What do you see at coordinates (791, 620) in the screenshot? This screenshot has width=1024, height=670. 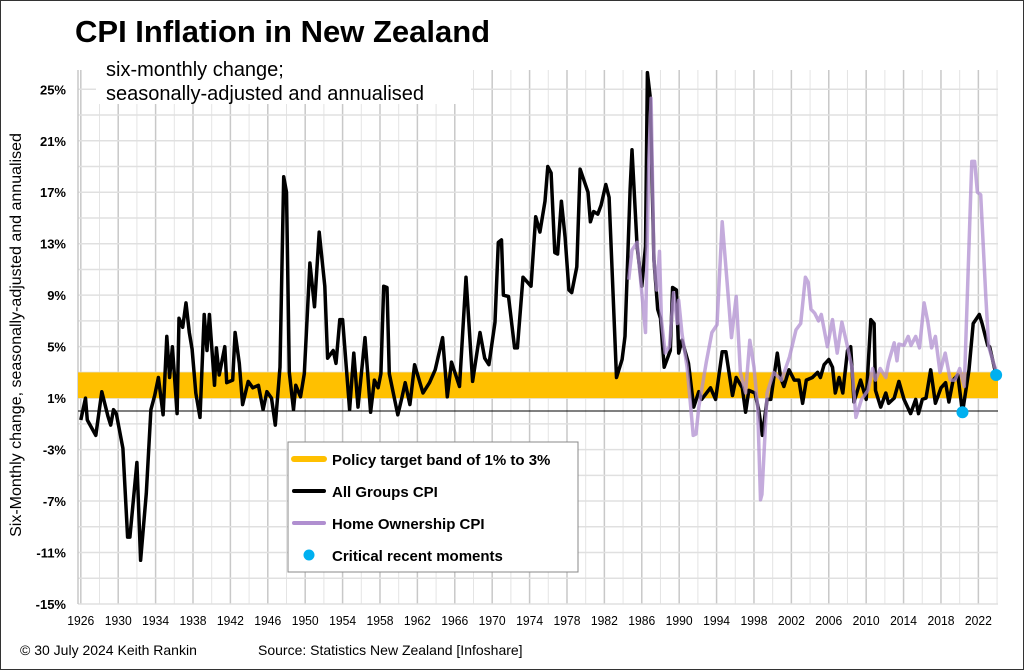 I see `x-tick-label: 2002` at bounding box center [791, 620].